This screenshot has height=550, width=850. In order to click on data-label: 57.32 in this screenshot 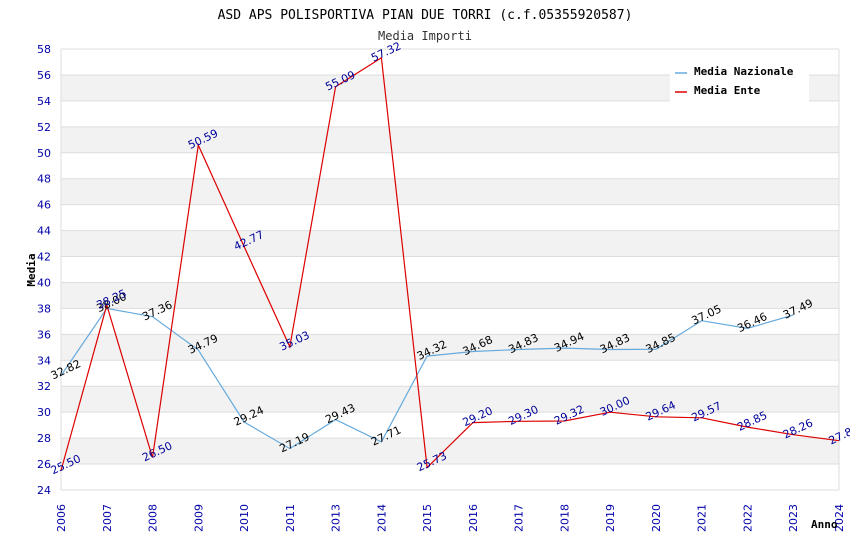, I will do `click(386, 51)`.